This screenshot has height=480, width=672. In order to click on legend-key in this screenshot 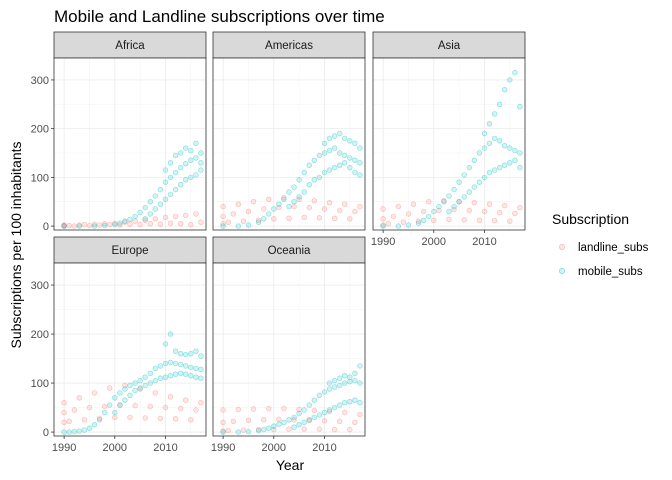, I will do `click(562, 271)`.